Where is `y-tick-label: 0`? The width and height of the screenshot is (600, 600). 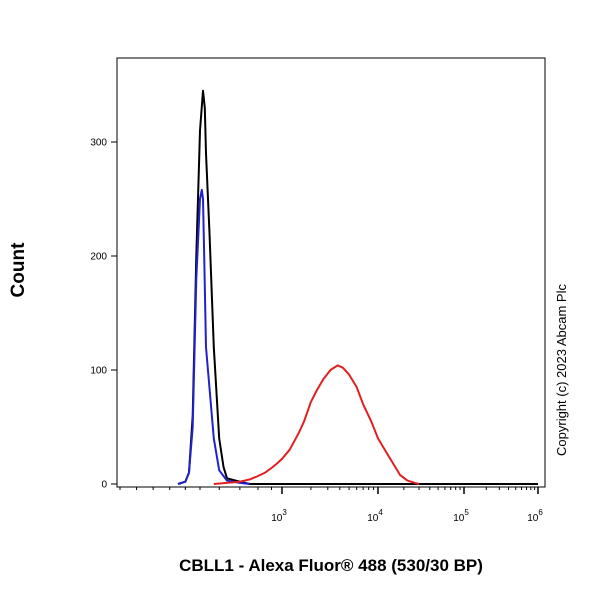
y-tick-label: 0 is located at coordinates (104, 485).